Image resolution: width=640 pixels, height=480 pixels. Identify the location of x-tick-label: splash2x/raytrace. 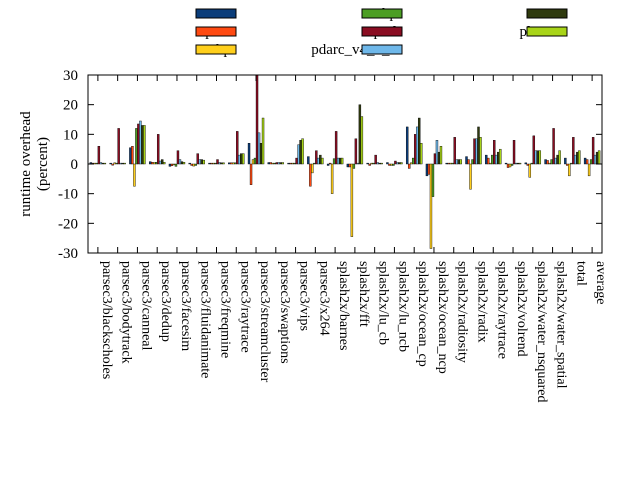
(501, 310).